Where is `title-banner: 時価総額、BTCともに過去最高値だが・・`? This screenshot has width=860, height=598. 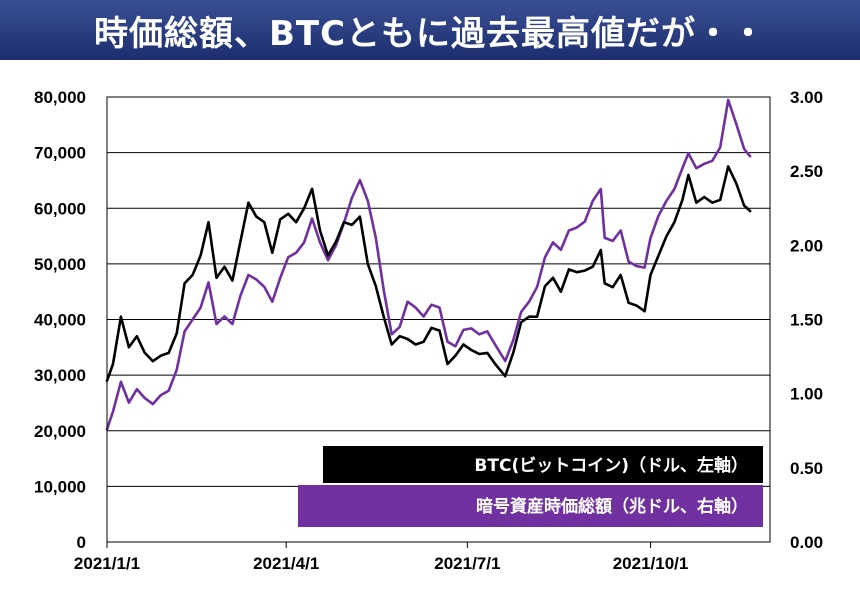
title-banner: 時価総額、BTCともに過去最高値だが・・ is located at coordinates (430, 30).